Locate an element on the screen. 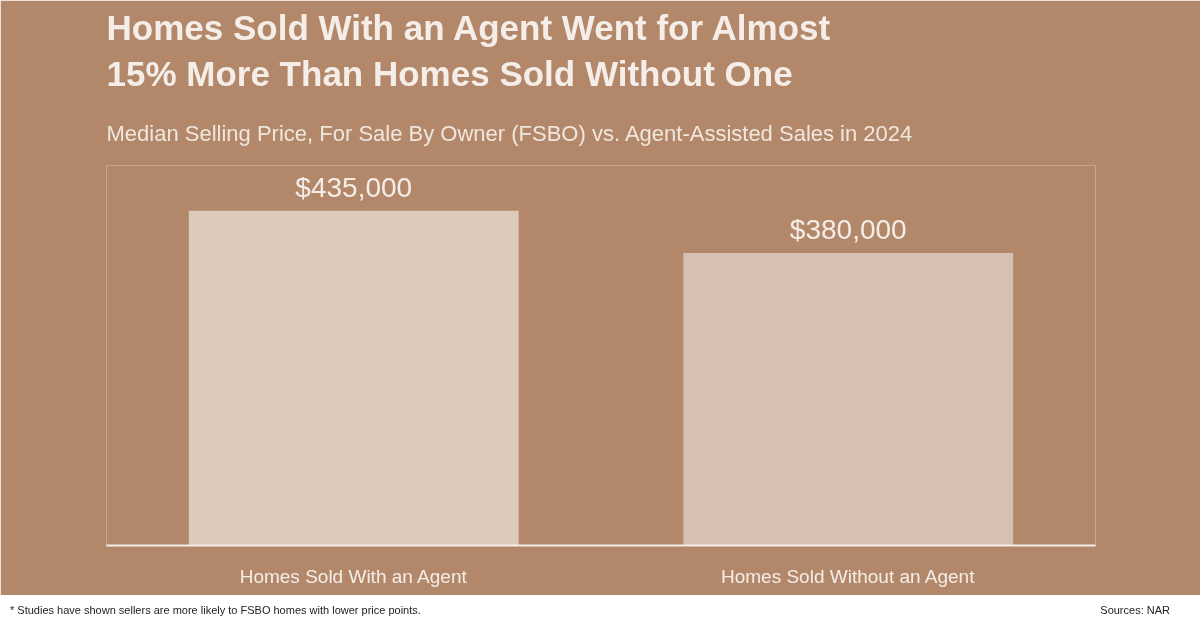  chart-title: Homes Sold With an Agent Went for Almost 15% More Than Homes Sold Without One is located at coordinates (468, 50).